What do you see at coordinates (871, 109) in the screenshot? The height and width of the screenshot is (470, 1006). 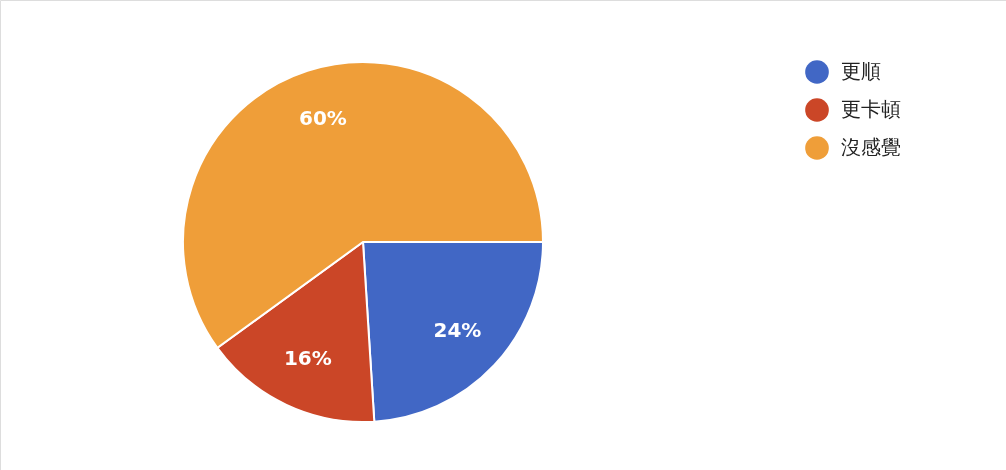 I see `legend-label: 更卡頓` at bounding box center [871, 109].